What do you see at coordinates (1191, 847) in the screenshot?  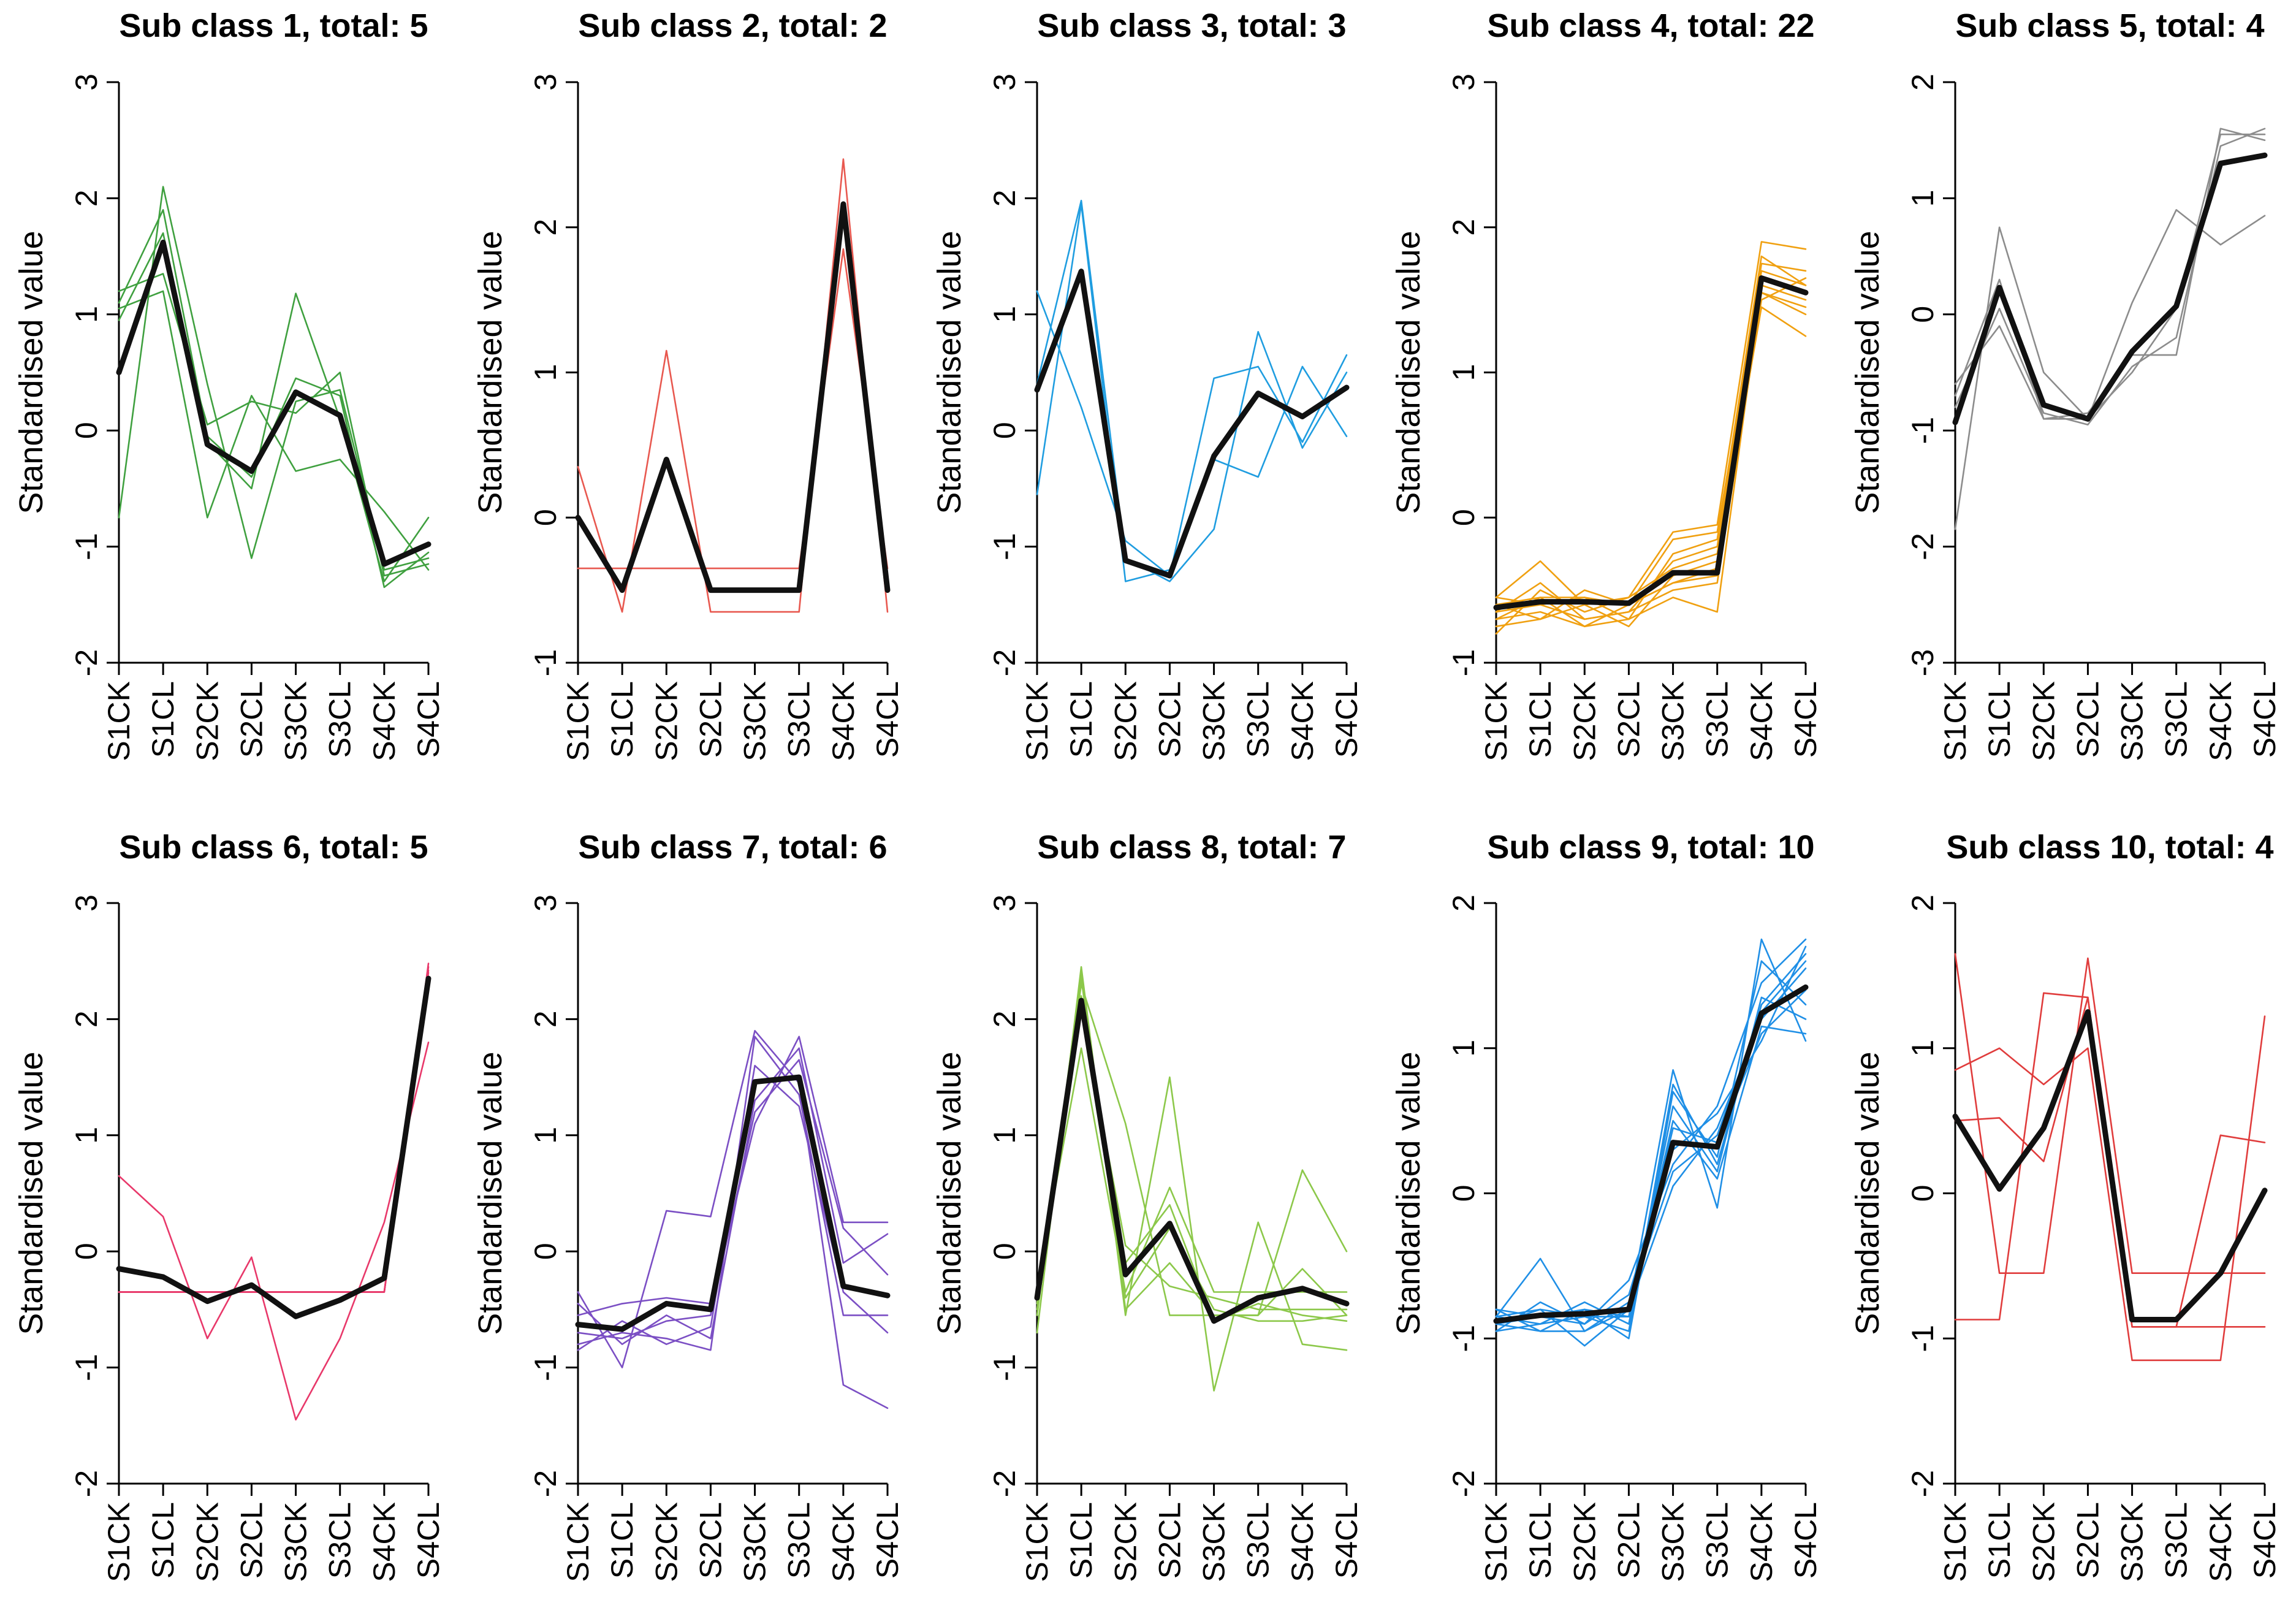 I see `panel-title: Sub class 8, total: 7` at bounding box center [1191, 847].